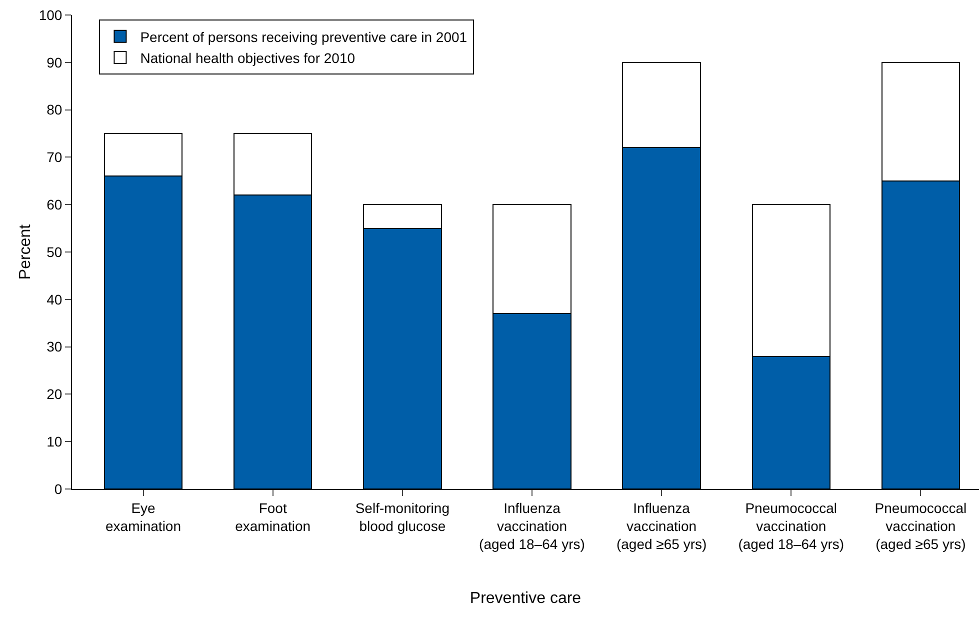 This screenshot has height=617, width=979. I want to click on y-tick-label: 100, so click(50, 14).